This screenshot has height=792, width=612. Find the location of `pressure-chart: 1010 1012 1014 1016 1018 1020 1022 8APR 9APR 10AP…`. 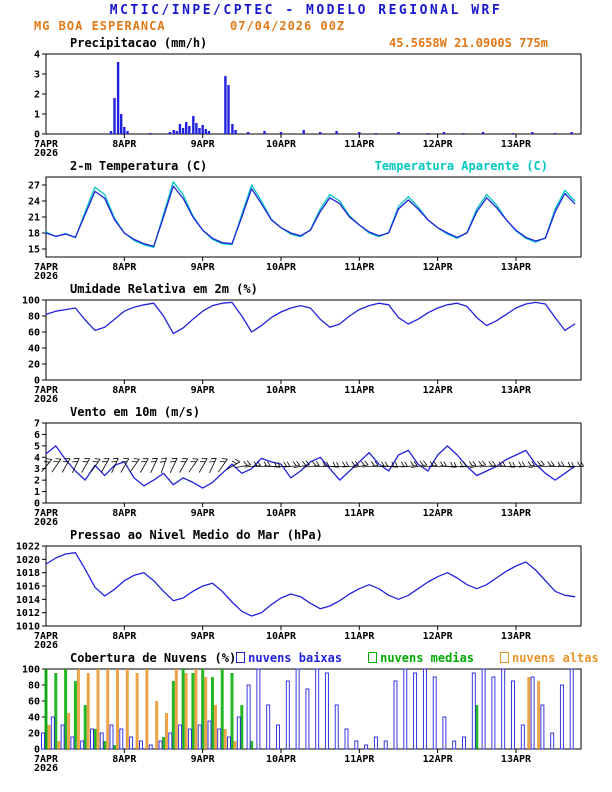

pressure-chart: 1010 1012 1014 1016 1018 1020 1022 8APR 9APR 10AP… is located at coordinates (299, 596).